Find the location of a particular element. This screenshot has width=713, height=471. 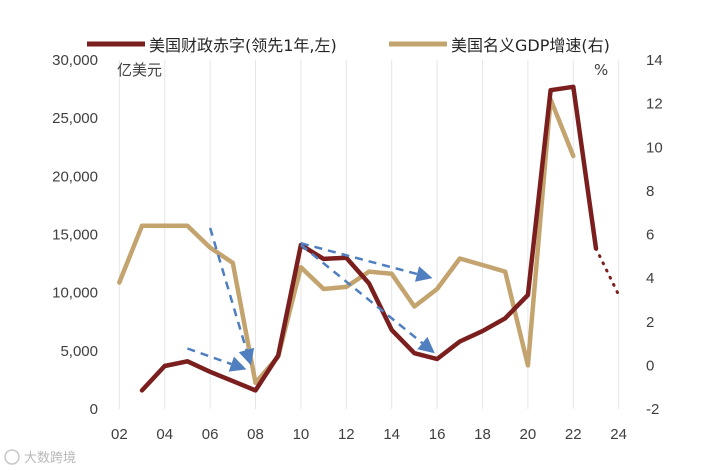

right-y-tick-label: 8 is located at coordinates (650, 191).